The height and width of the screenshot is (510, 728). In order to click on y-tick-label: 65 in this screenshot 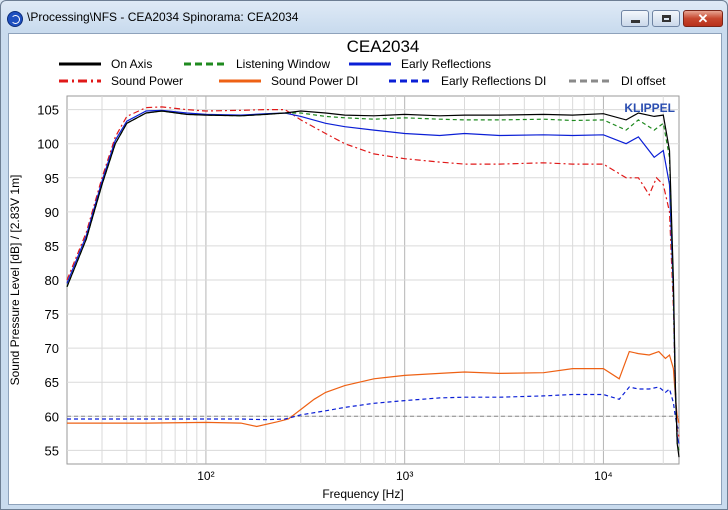, I will do `click(52, 382)`.